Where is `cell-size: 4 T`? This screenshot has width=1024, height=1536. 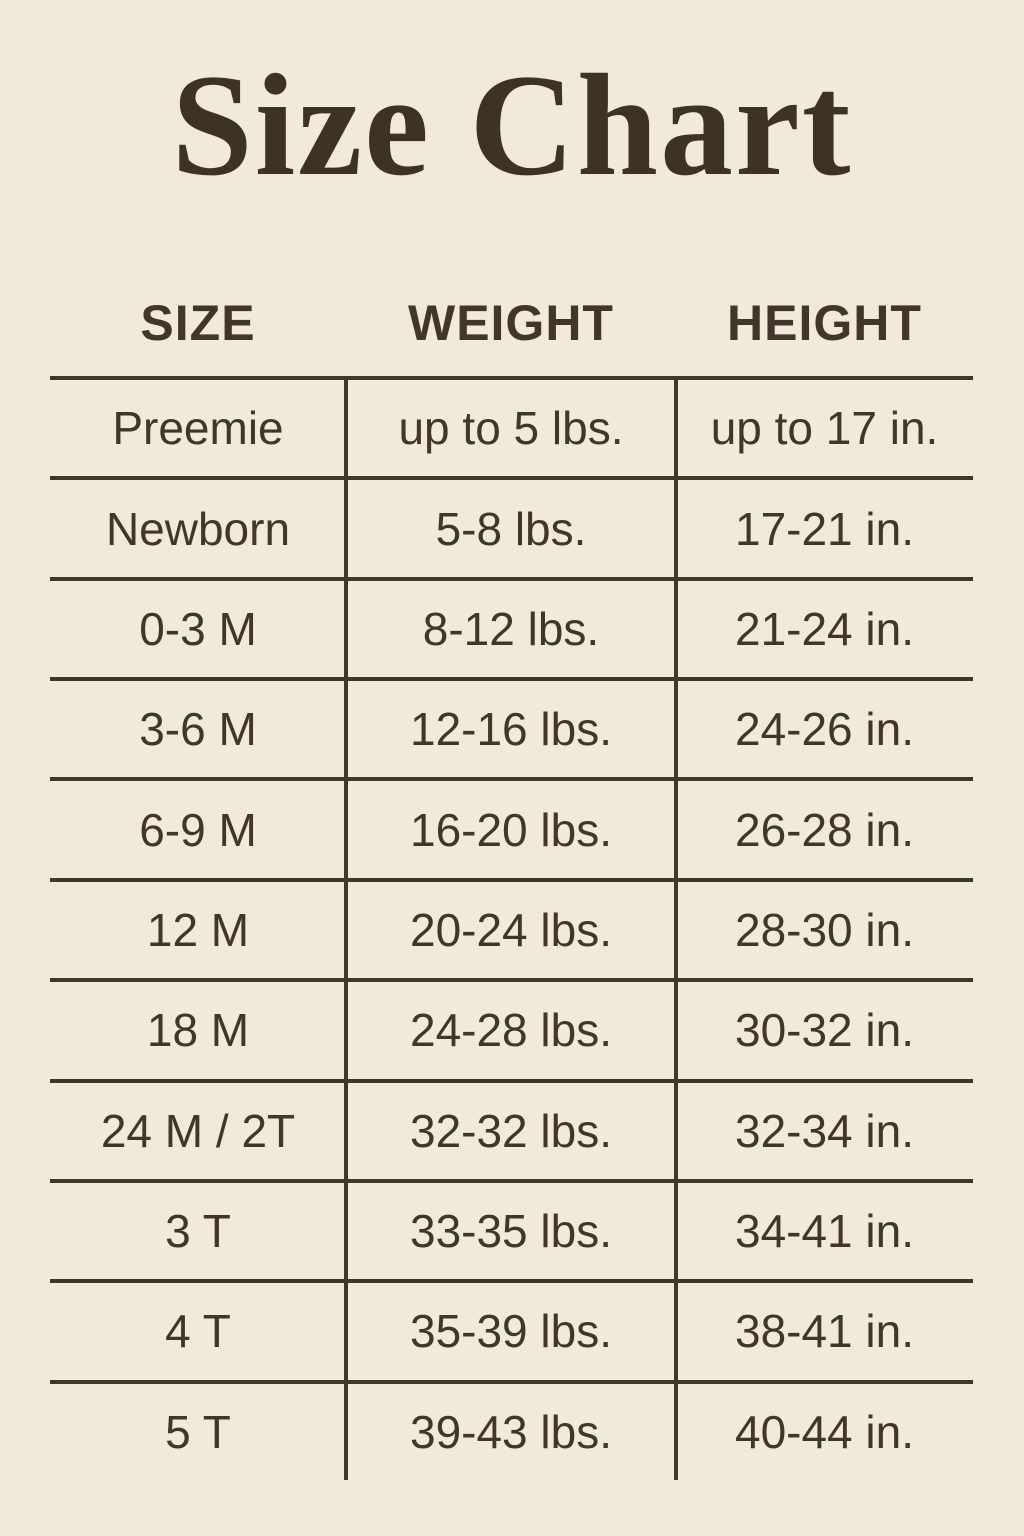 cell-size: 4 T is located at coordinates (198, 1331).